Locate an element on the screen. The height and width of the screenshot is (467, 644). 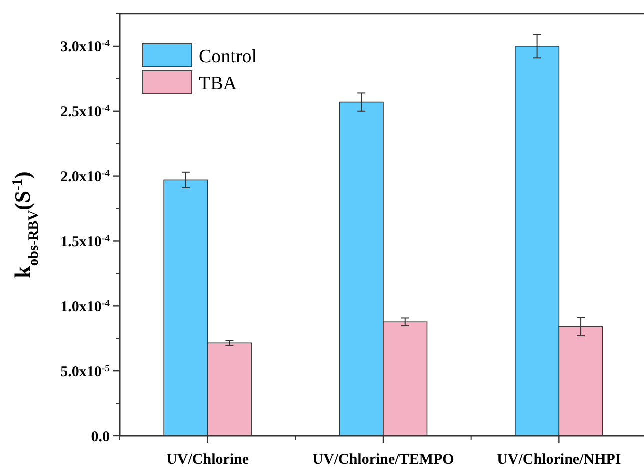
y-tick-label: 2.0x10$^{-4}$ is located at coordinates (85, 177).